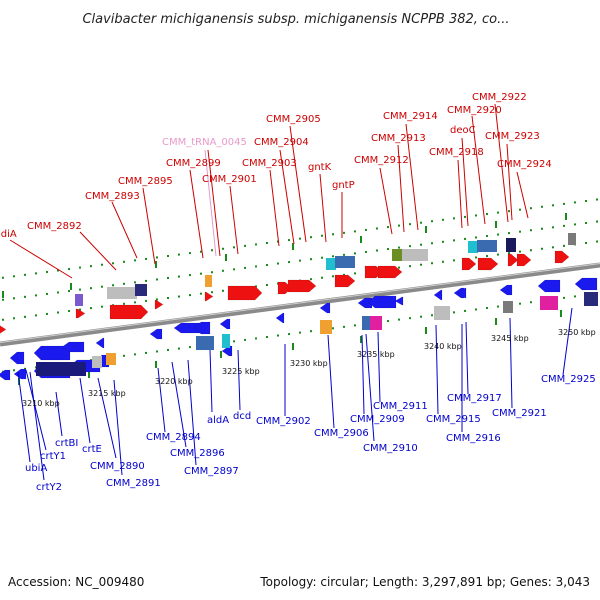 This screenshot has width=600, height=600. Describe the element at coordinates (283, 421) in the screenshot. I see `gene-label: CMM_2902` at that location.